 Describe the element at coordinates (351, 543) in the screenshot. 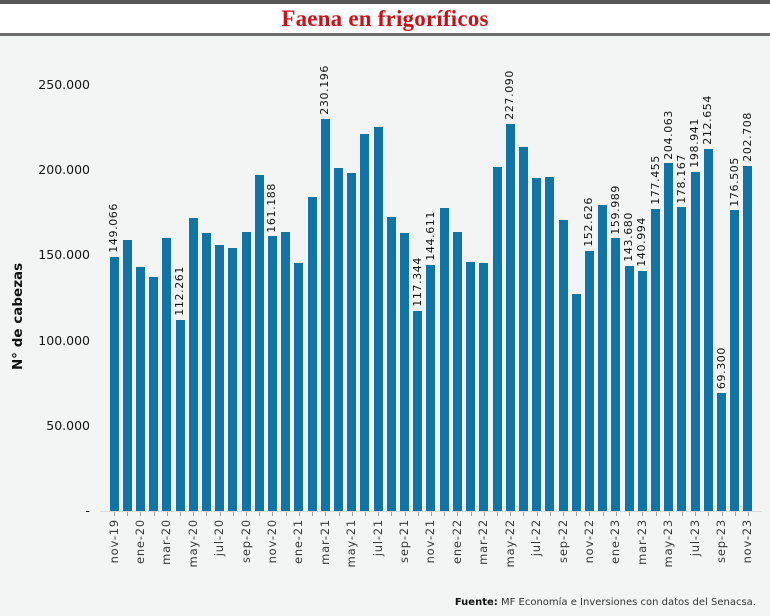

I see `x-tick-label: may-21` at that location.